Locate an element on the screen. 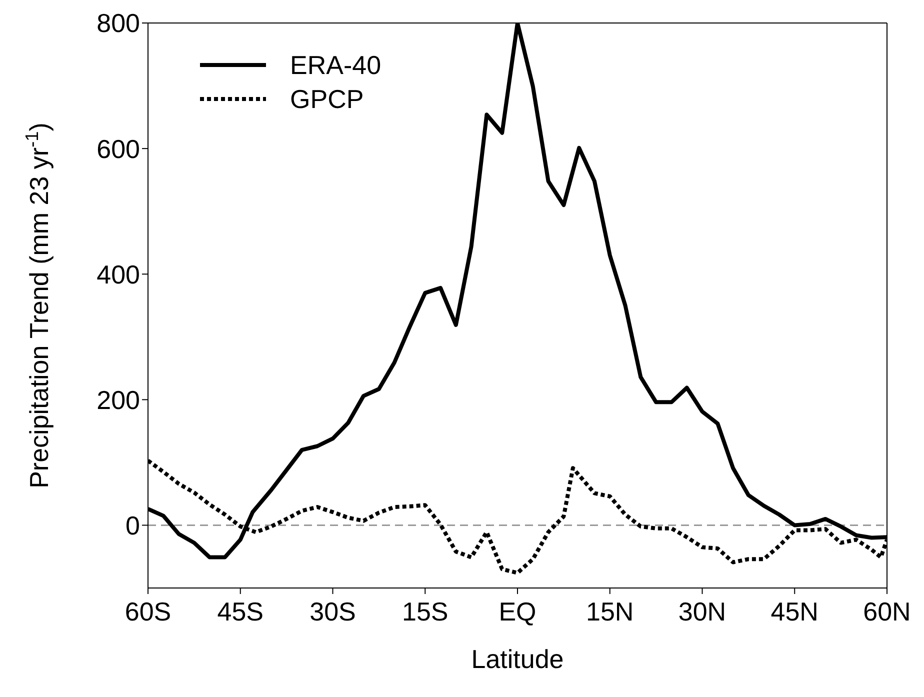 The image size is (924, 697). x-tick-label: 30N is located at coordinates (702, 611).